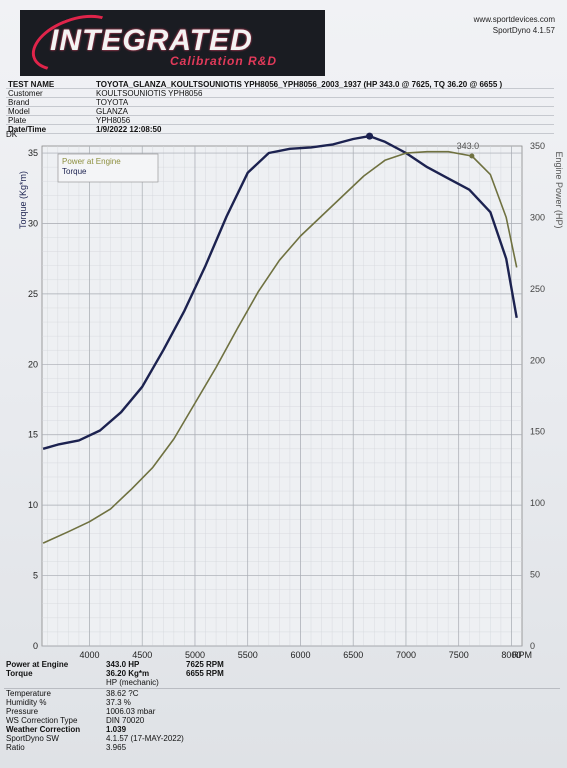 The image size is (567, 768). What do you see at coordinates (224, 61) in the screenshot?
I see `logo-subtitle: Calibration R&D` at bounding box center [224, 61].